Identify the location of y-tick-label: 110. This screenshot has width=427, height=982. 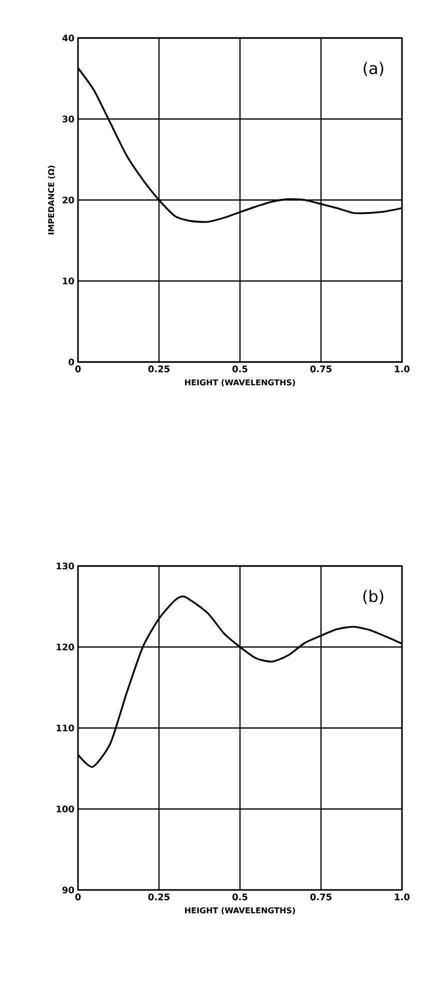
(65, 728).